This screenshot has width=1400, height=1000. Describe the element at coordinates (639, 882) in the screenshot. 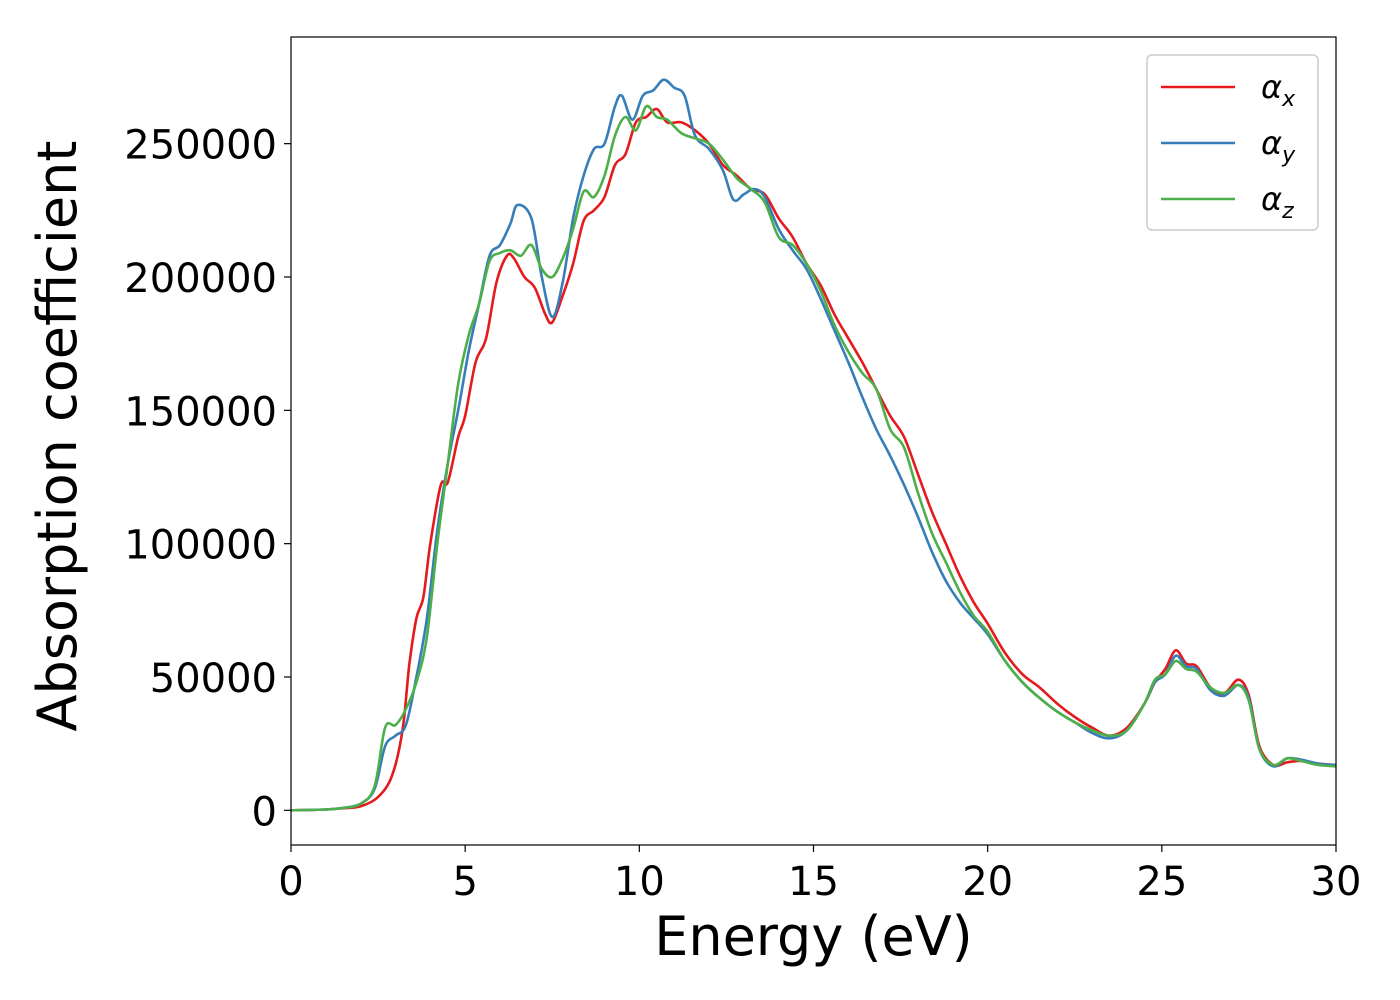

I see `x-tick-label: 10` at that location.